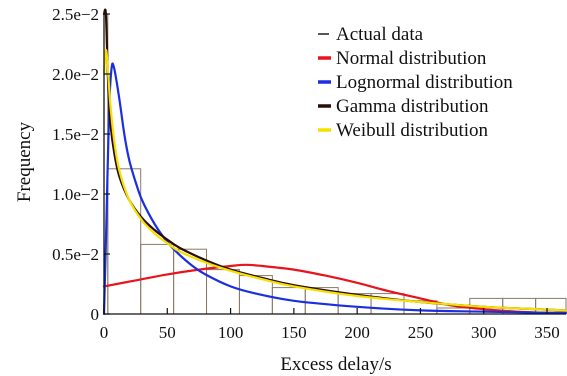 Image resolution: width=567 pixels, height=376 pixels. What do you see at coordinates (167, 332) in the screenshot?
I see `x-tick-label: 50` at bounding box center [167, 332].